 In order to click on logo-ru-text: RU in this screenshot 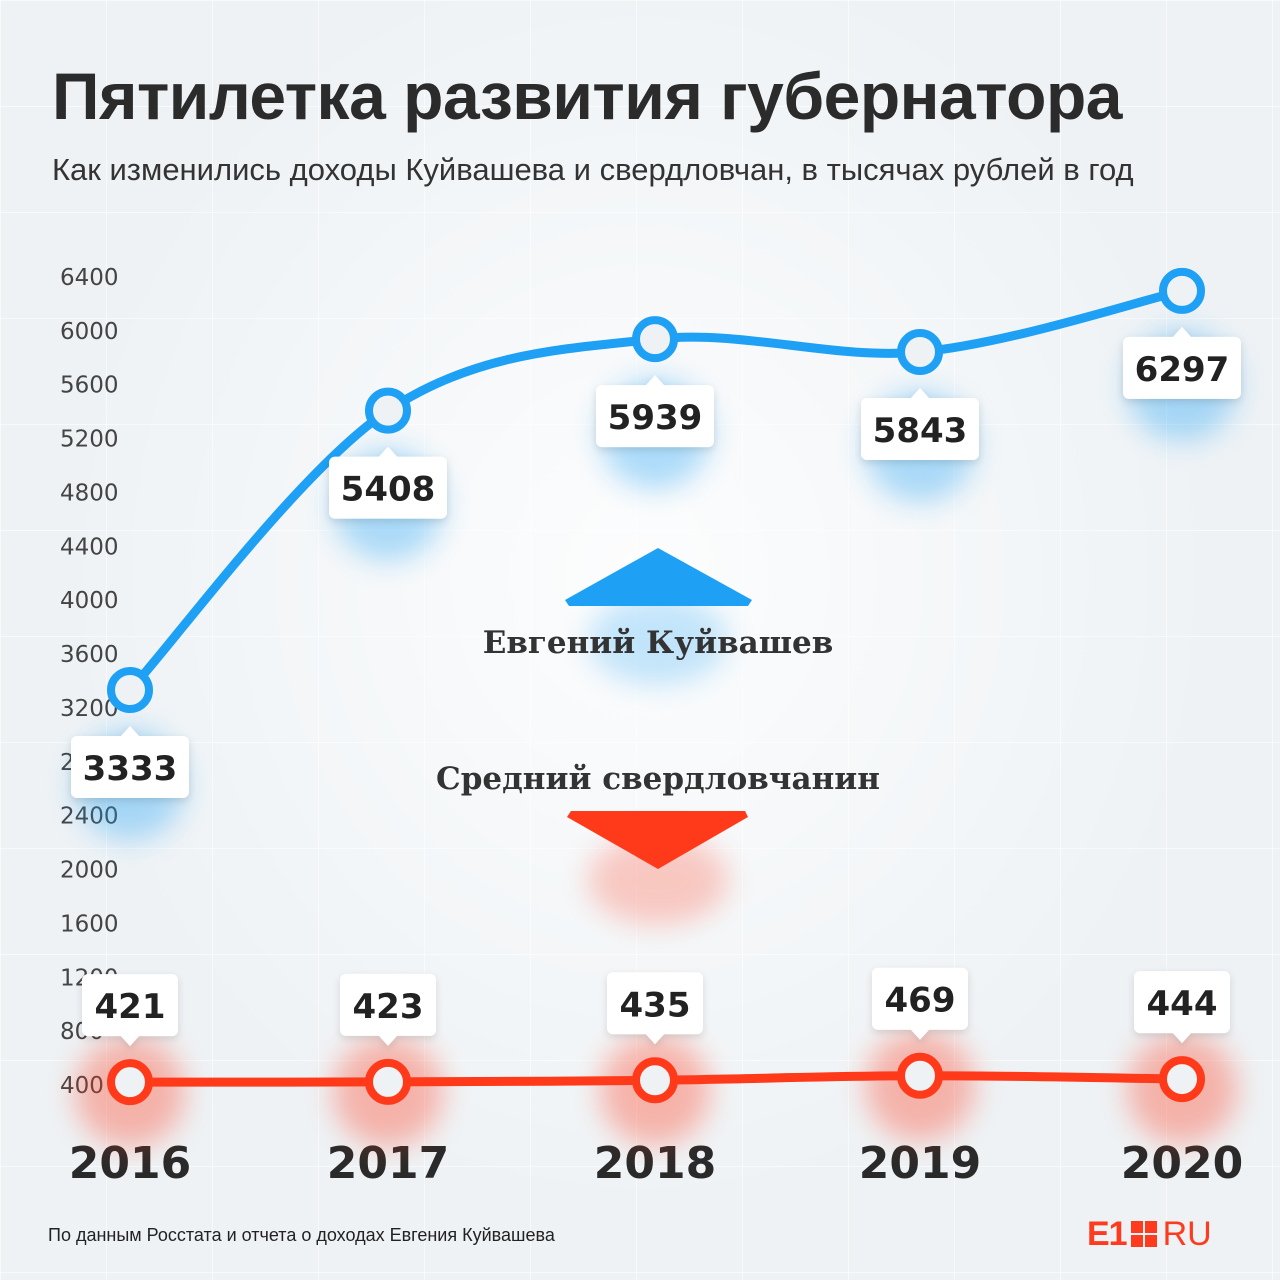, I will do `click(1187, 1233)`.